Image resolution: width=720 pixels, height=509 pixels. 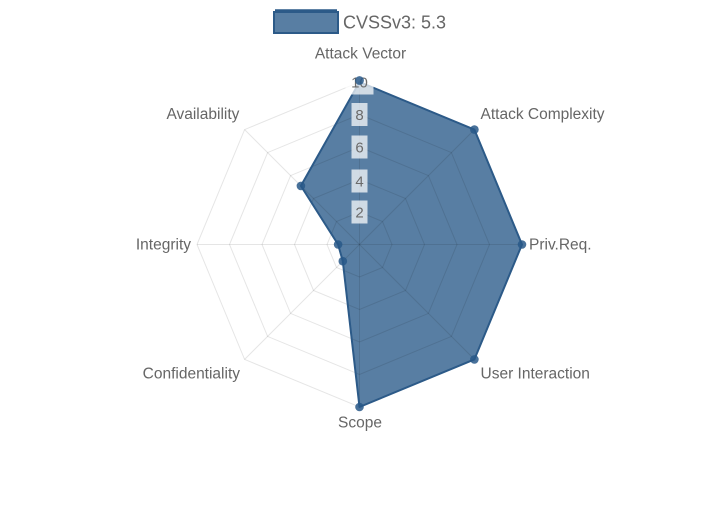 I want to click on svg-text: CVSSv3: 5.3, so click(x=394, y=23).